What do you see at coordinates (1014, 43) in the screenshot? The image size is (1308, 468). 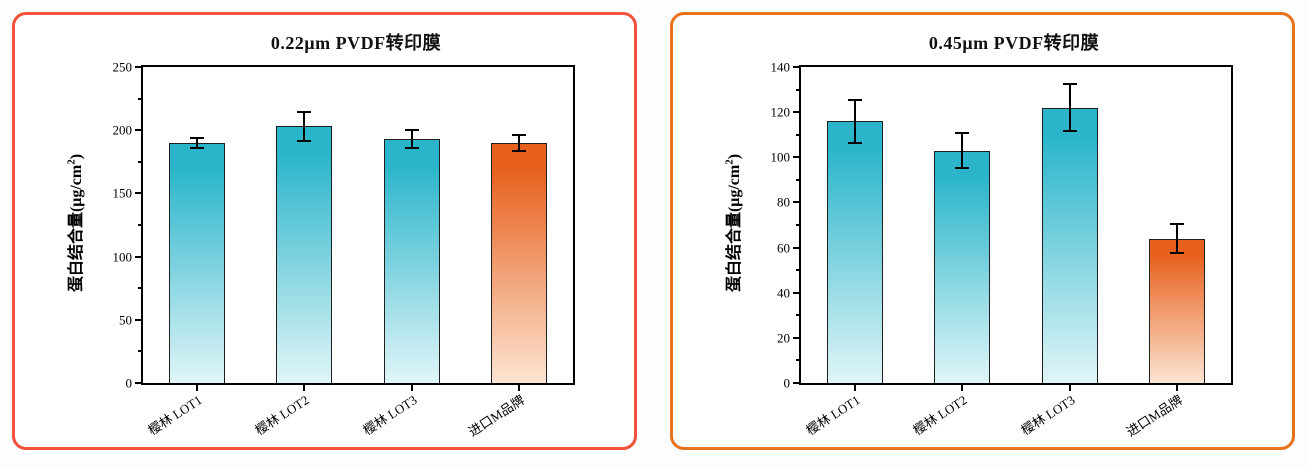 I see `chart-title: 0.45μm PVDF转印膜` at bounding box center [1014, 43].